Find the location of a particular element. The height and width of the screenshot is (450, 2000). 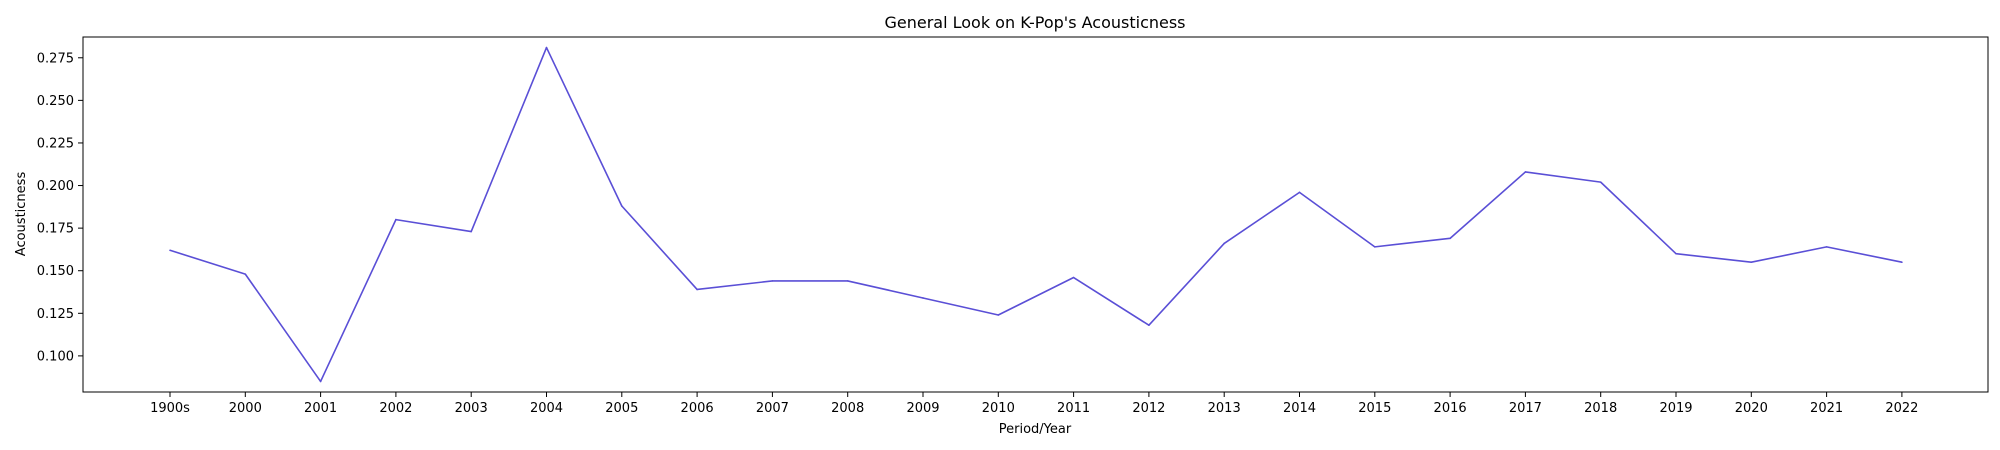

x-tick-label: 2019 is located at coordinates (1675, 408).